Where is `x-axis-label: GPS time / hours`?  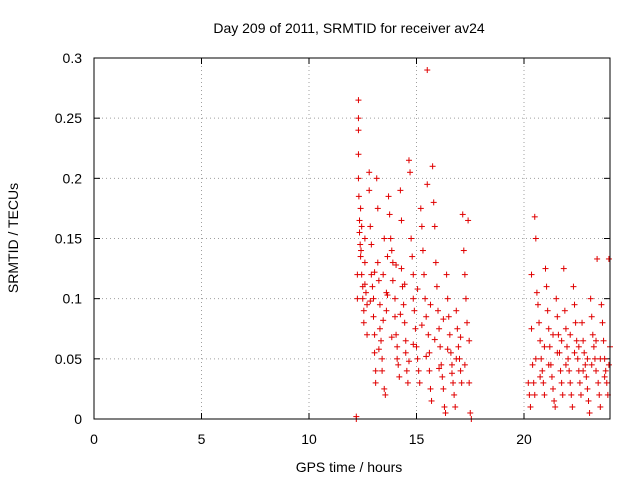
x-axis-label: GPS time / hours is located at coordinates (349, 467).